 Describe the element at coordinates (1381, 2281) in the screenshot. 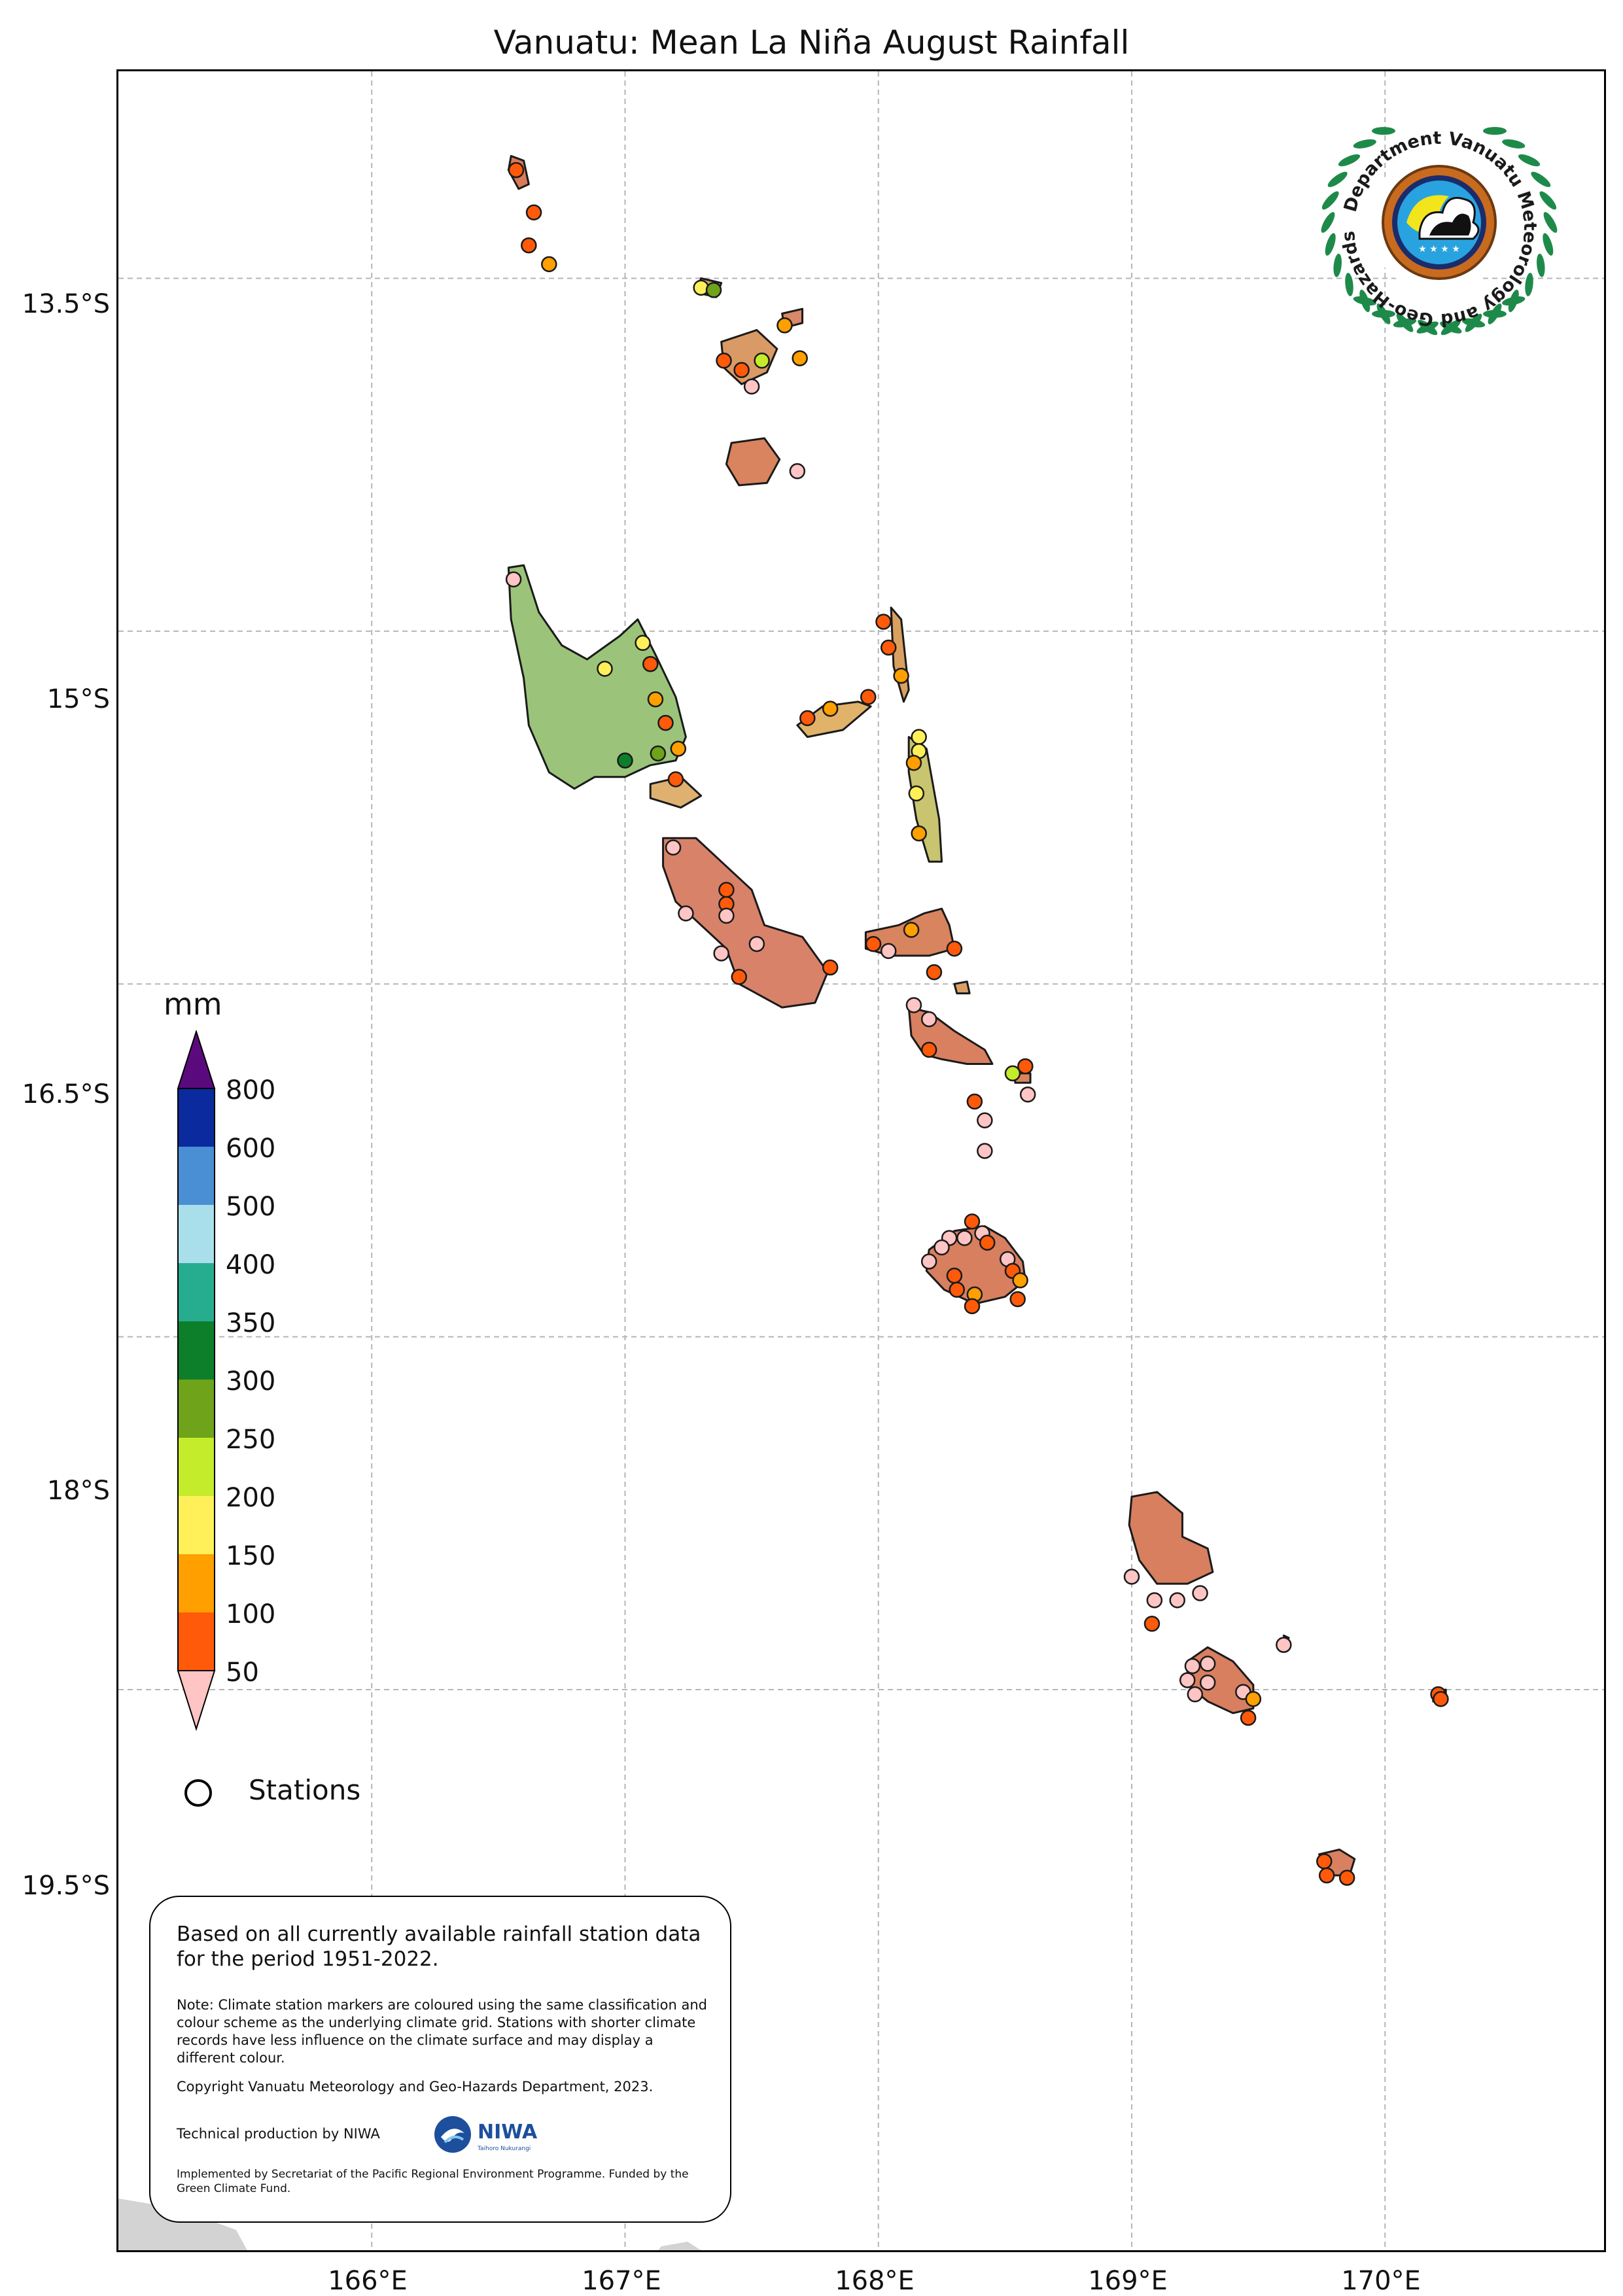

I see `lon-label-170: 170°E` at that location.